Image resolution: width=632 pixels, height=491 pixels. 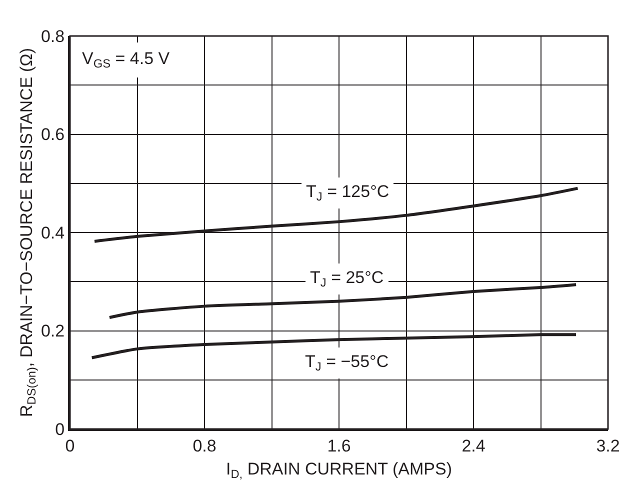 I want to click on y-tick-label: 0.8, so click(x=52, y=36).